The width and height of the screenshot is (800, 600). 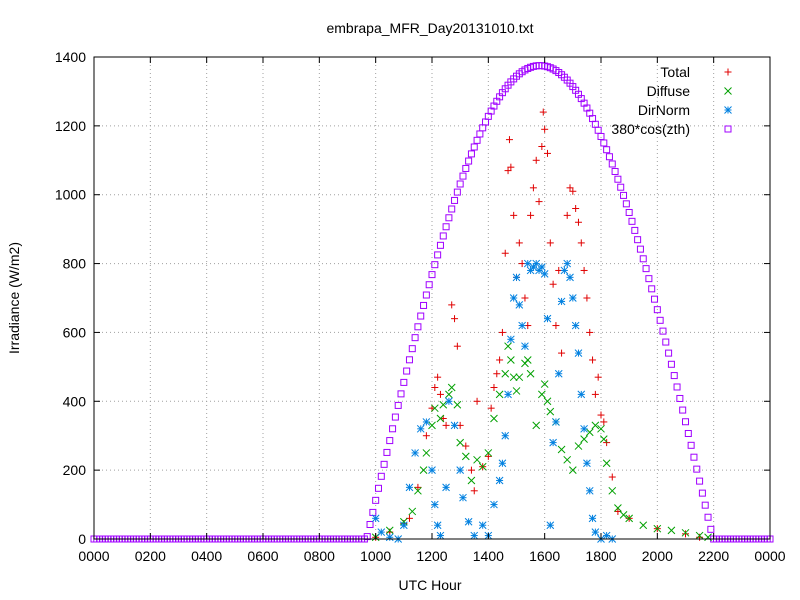 What do you see at coordinates (713, 556) in the screenshot?
I see `x-tick-label: 2200` at bounding box center [713, 556].